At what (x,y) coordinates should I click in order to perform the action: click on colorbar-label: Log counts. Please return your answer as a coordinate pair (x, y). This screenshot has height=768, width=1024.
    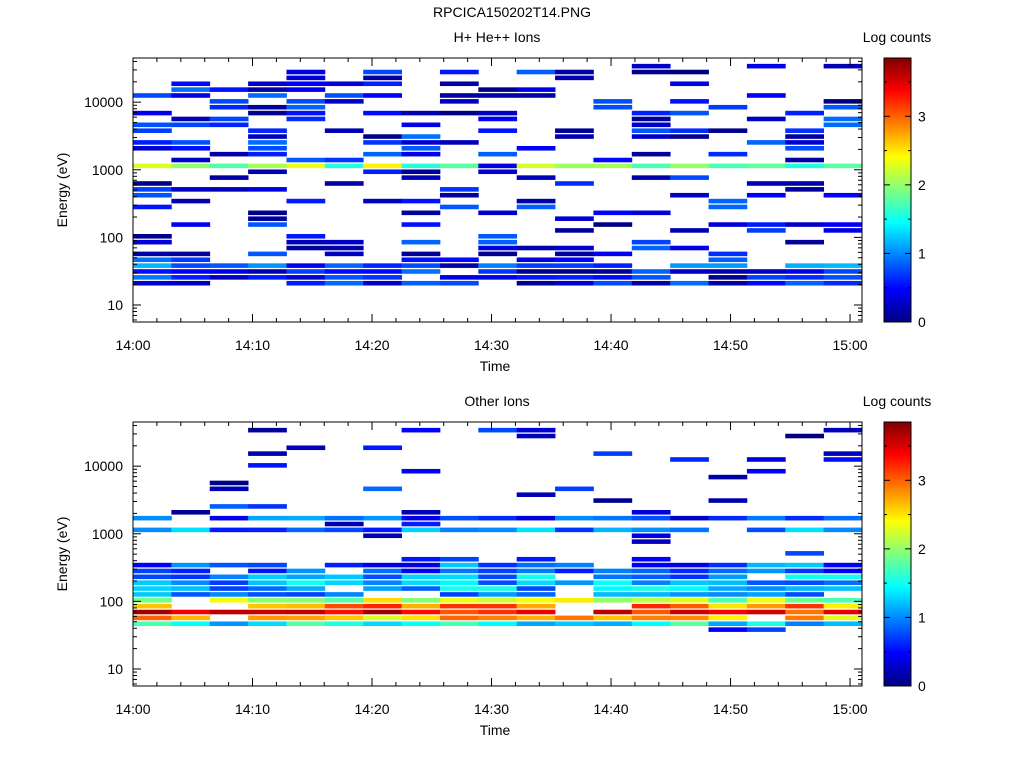
    Looking at the image, I should click on (897, 37).